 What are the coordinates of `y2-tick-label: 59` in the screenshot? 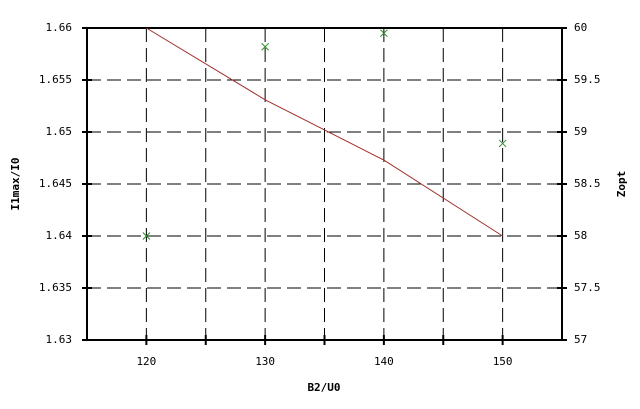 It's located at (580, 131).